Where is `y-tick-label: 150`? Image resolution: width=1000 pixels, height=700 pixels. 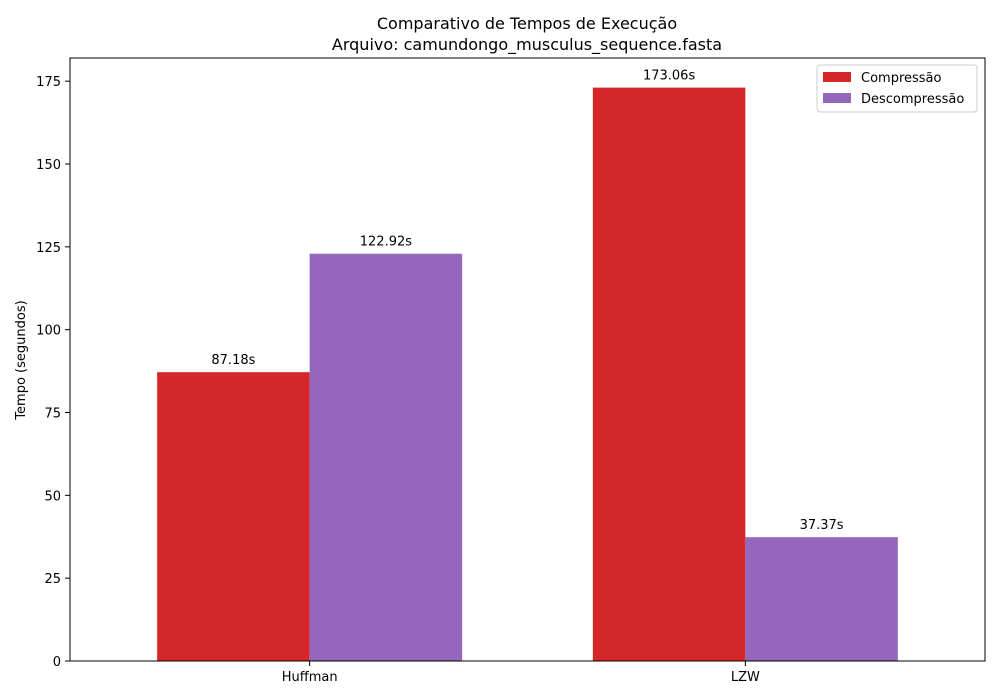 y-tick-label: 150 is located at coordinates (48, 165).